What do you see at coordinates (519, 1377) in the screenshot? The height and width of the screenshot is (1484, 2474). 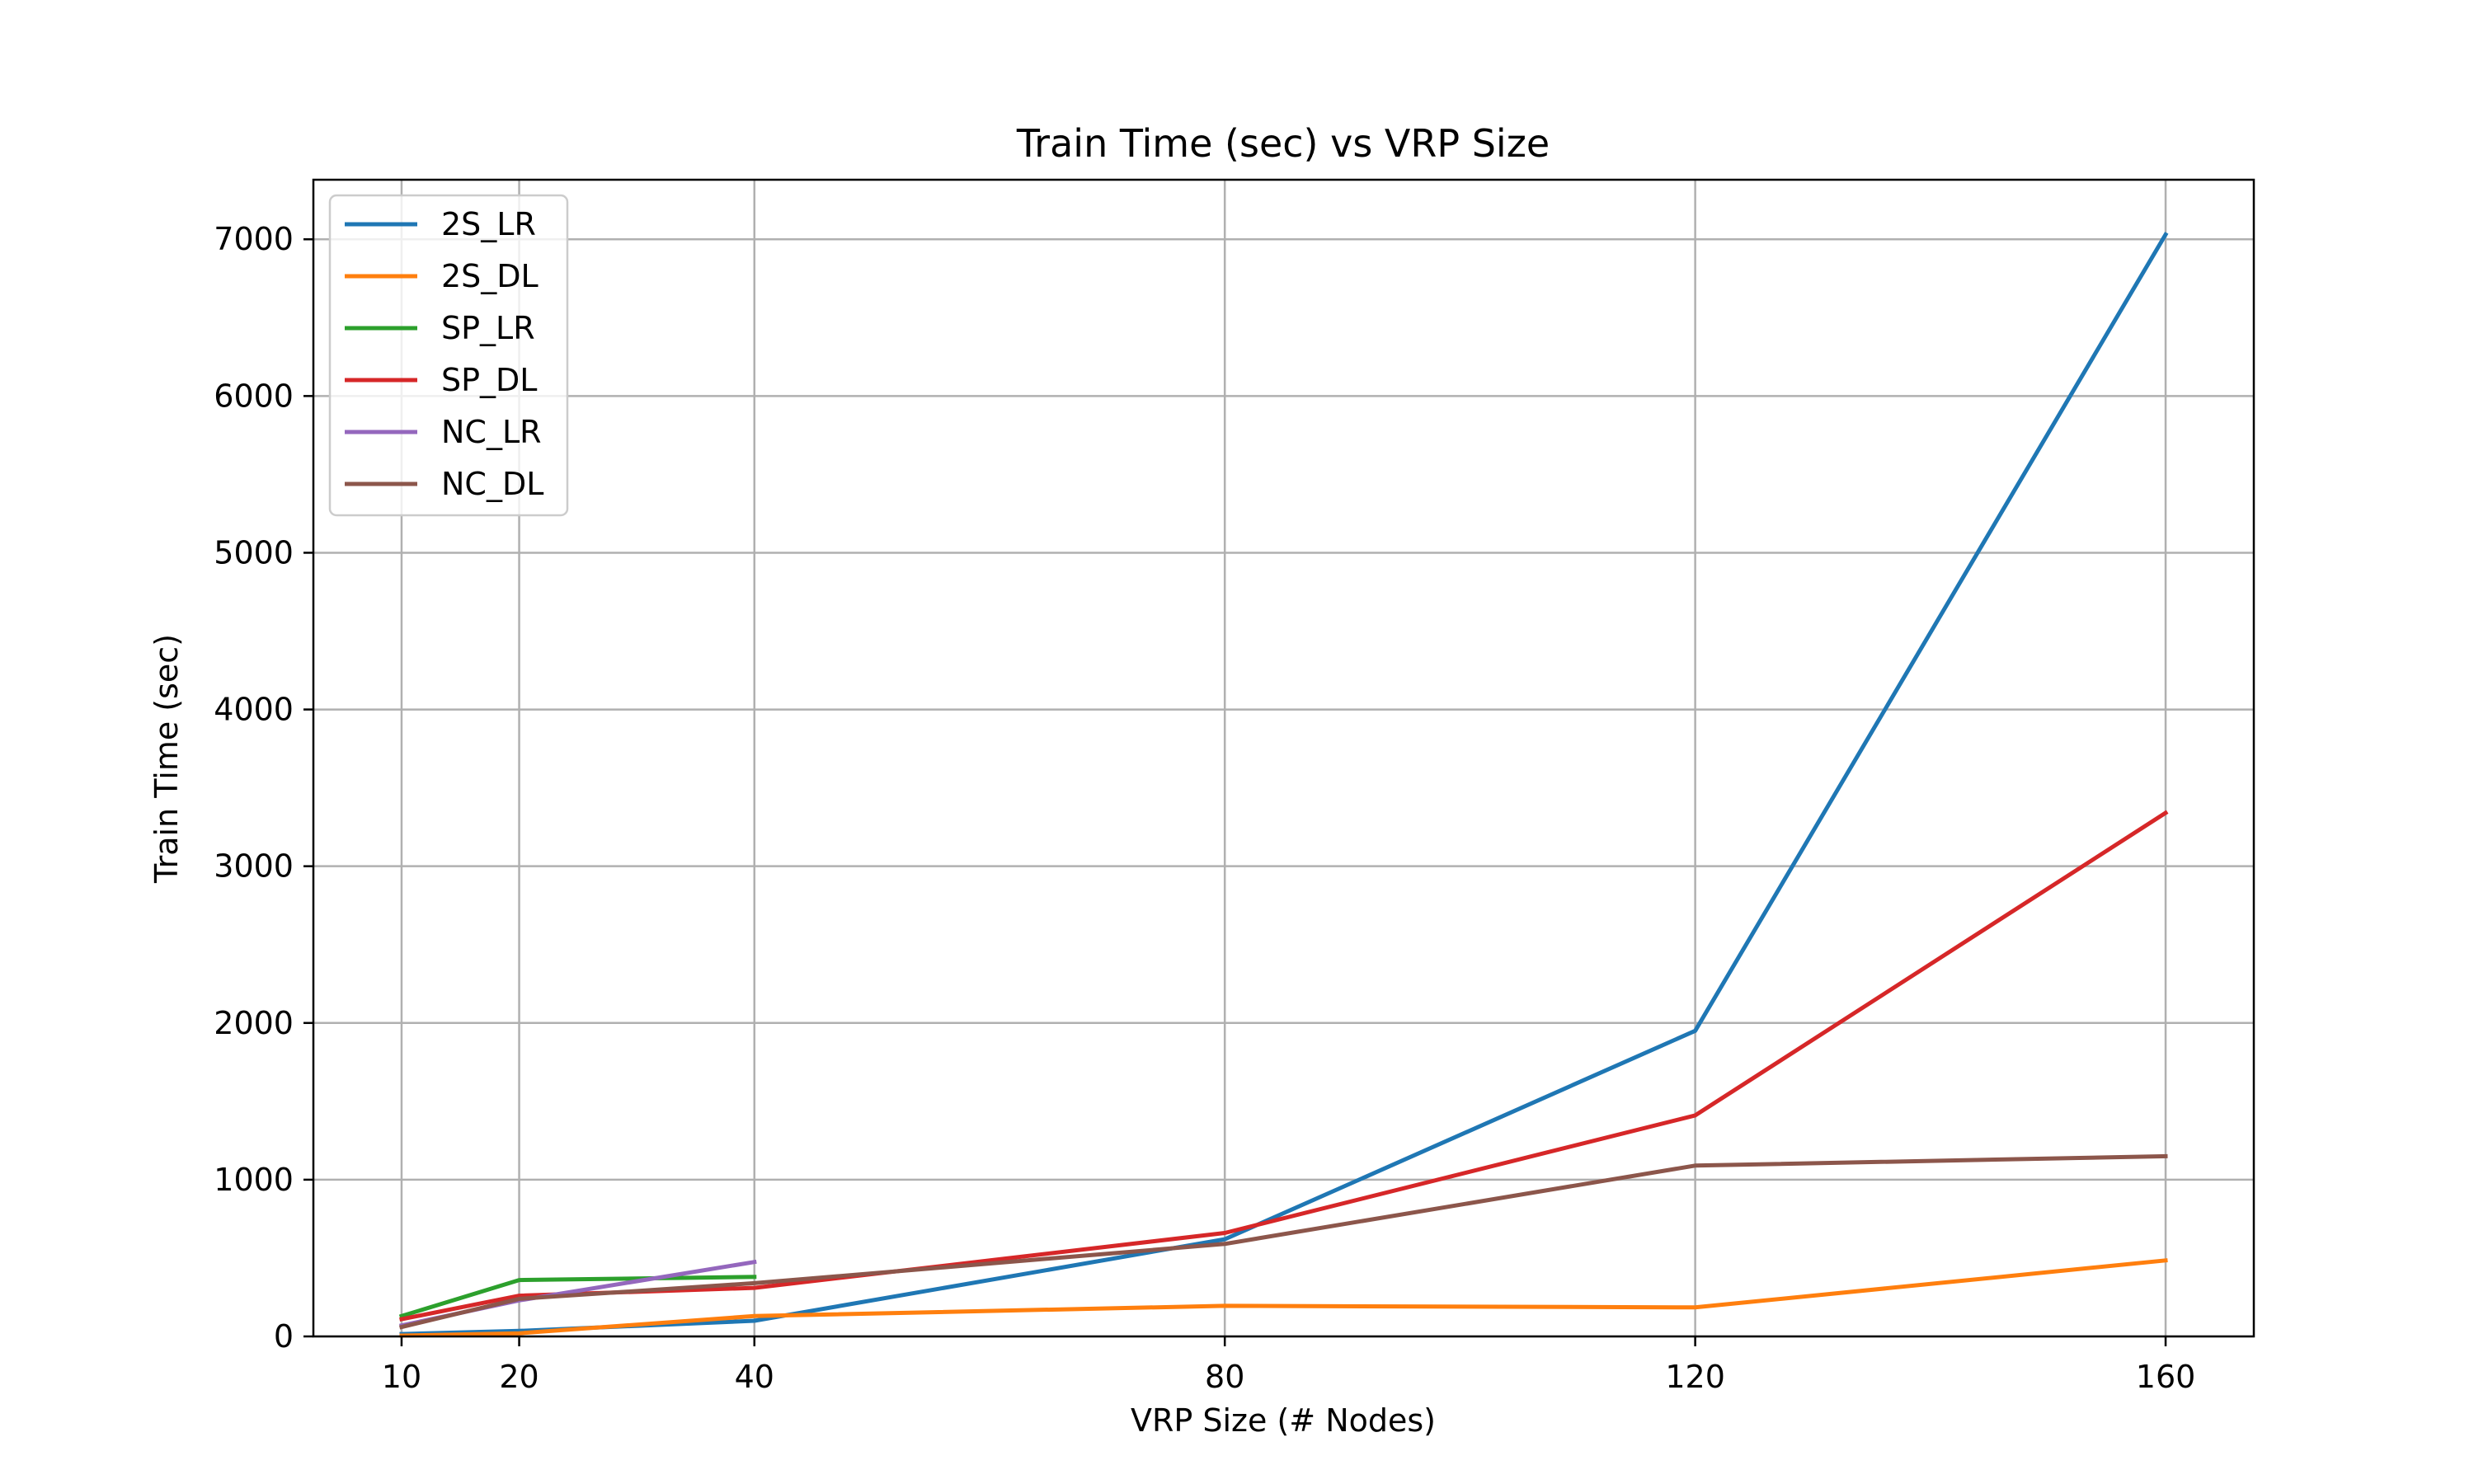 I see `x-tick-label: 20` at bounding box center [519, 1377].